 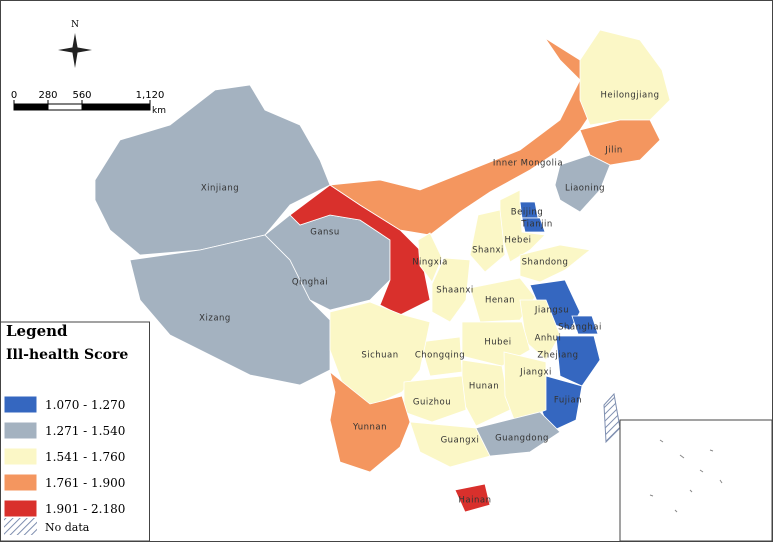 I want to click on region-label: Heilongjiang, so click(x=629, y=96).